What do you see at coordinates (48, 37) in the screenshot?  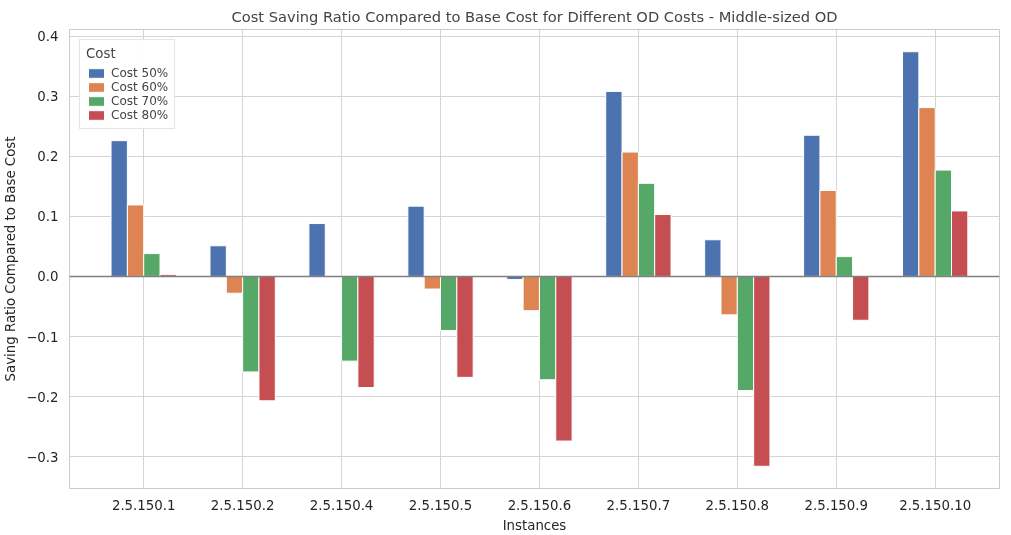 I see `y-tick-label: 0.4` at bounding box center [48, 37].